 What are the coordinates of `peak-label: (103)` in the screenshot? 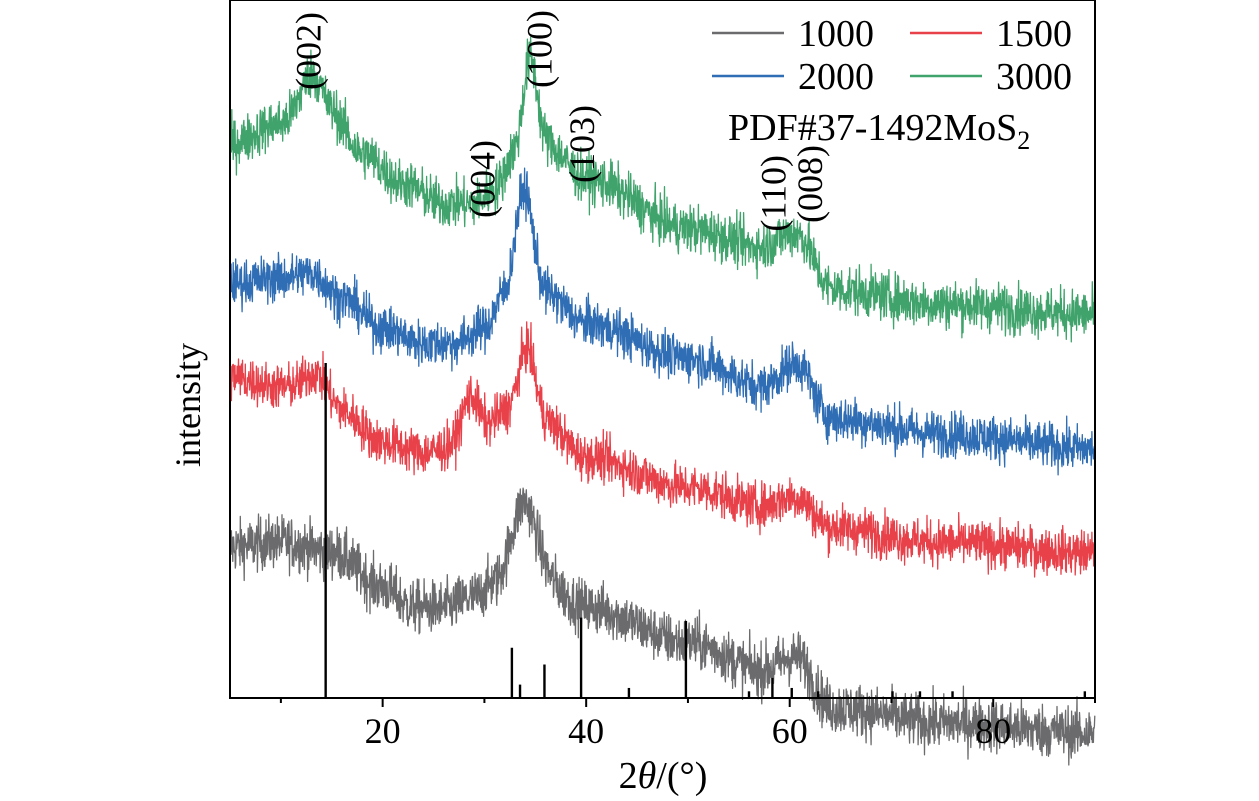 It's located at (582, 144).